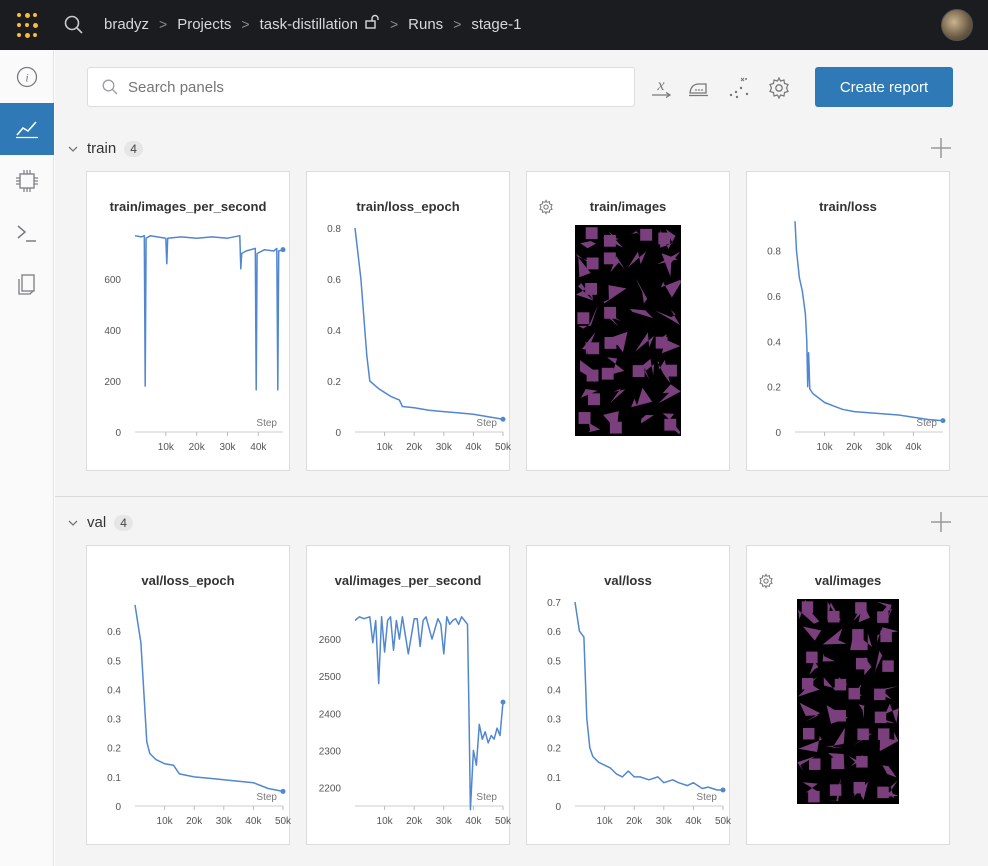 Image resolution: width=988 pixels, height=866 pixels. I want to click on smoothing-iron-icon, so click(699, 88).